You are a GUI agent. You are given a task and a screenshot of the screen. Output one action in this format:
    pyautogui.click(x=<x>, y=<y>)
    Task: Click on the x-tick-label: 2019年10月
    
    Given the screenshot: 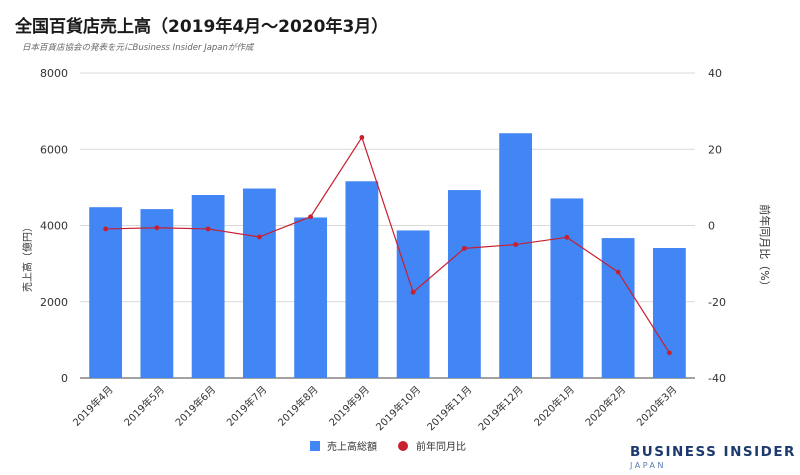 What is the action you would take?
    pyautogui.click(x=398, y=408)
    